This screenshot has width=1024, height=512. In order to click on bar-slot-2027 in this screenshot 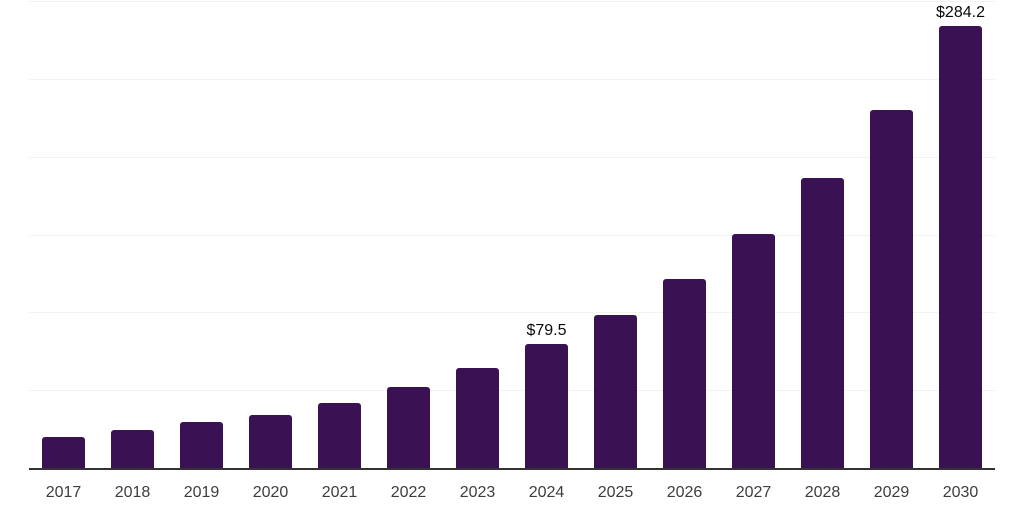, I will do `click(753, 234)`.